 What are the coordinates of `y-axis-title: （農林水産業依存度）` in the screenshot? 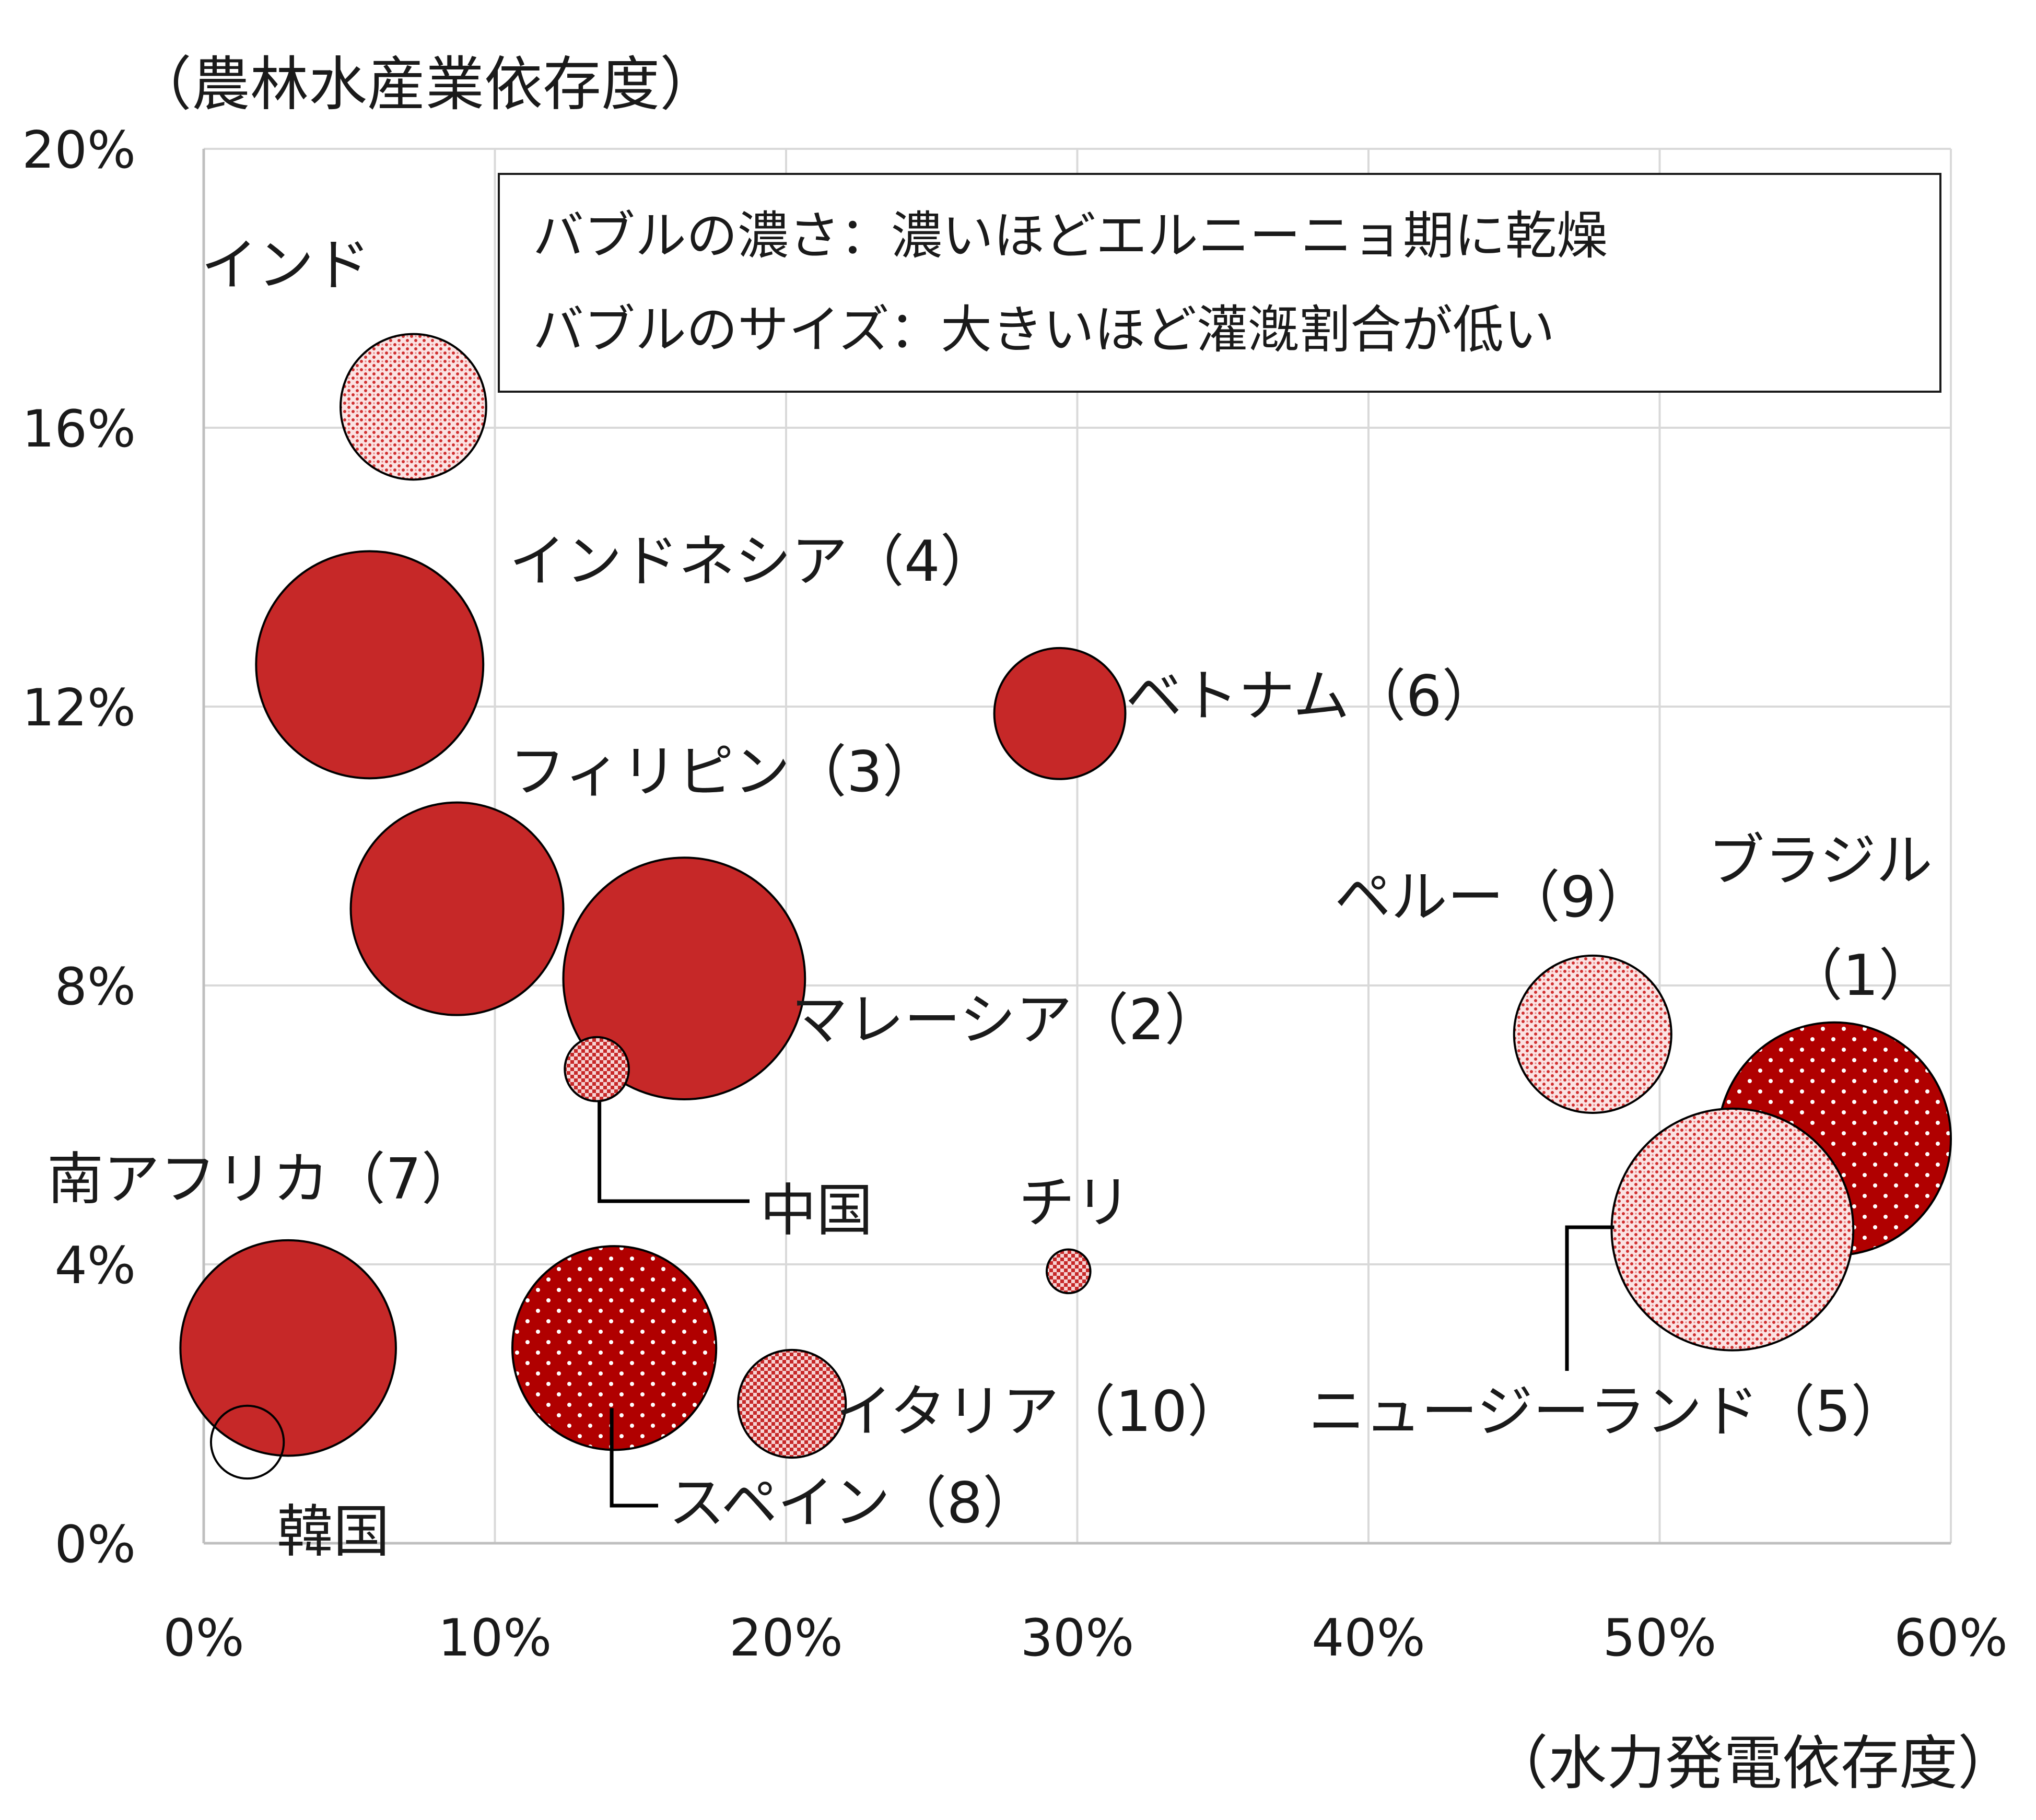 It's located at (425, 85).